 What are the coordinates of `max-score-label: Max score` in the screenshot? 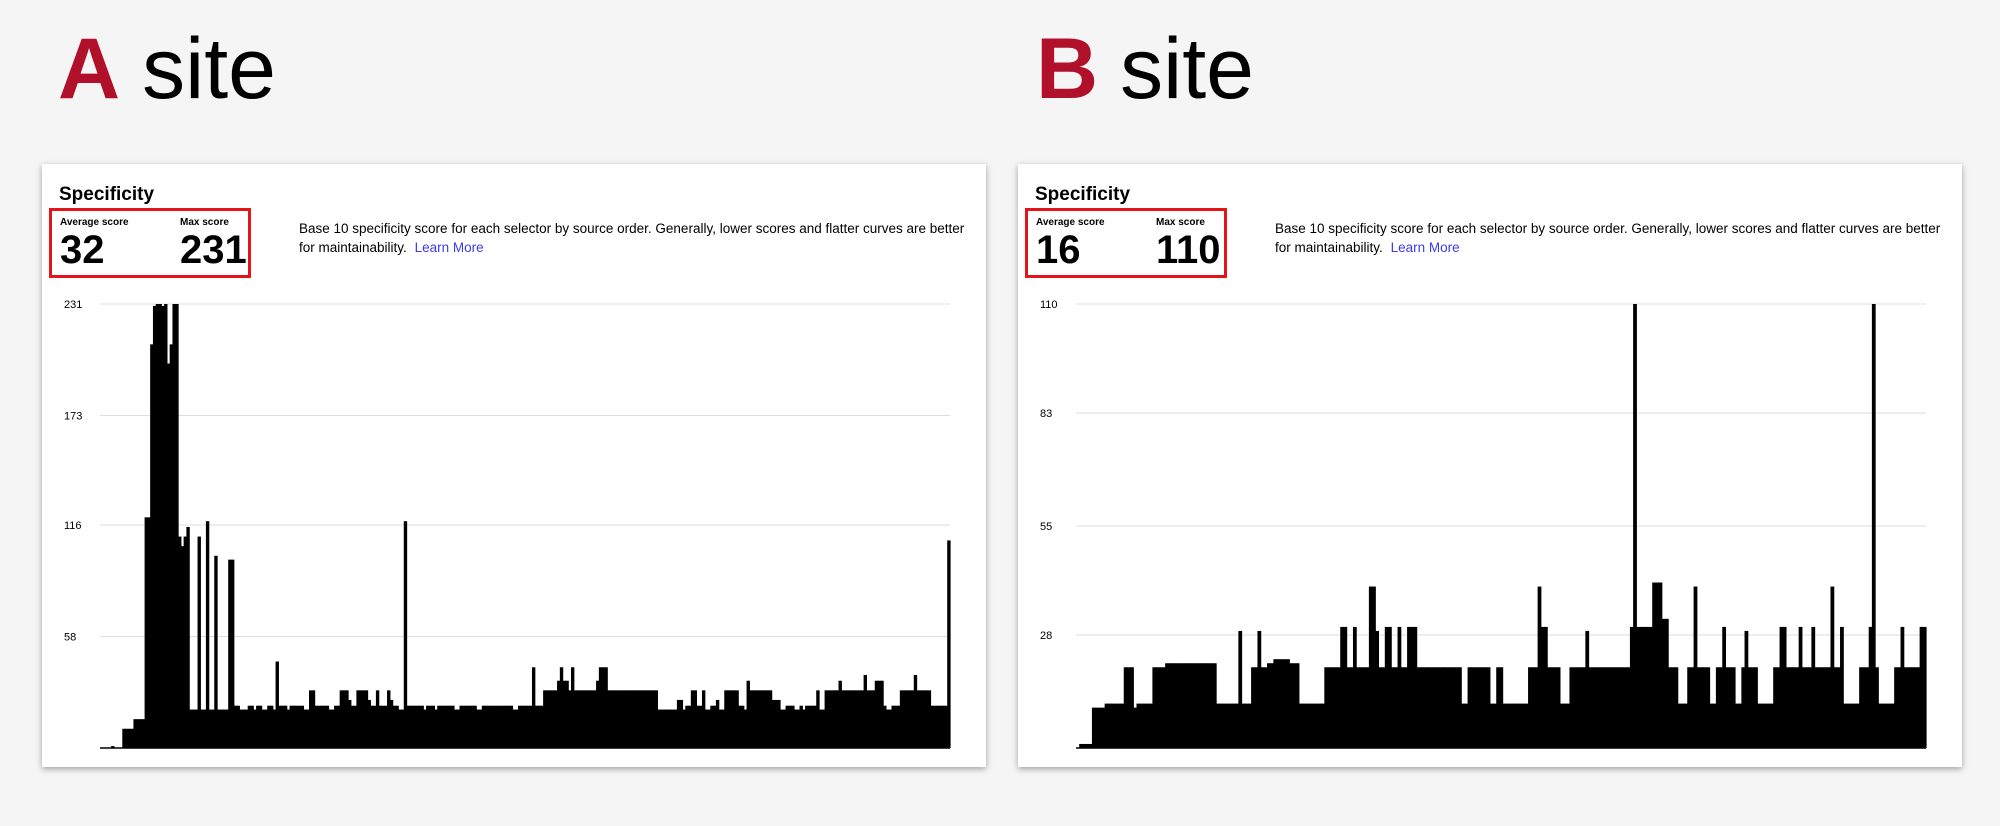 It's located at (1180, 222).